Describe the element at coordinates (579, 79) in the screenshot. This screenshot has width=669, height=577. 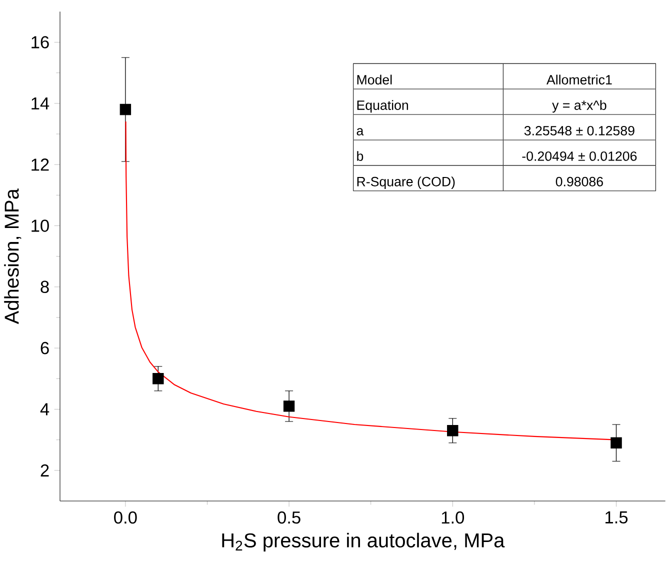
I see `annotation: Allometric1` at that location.